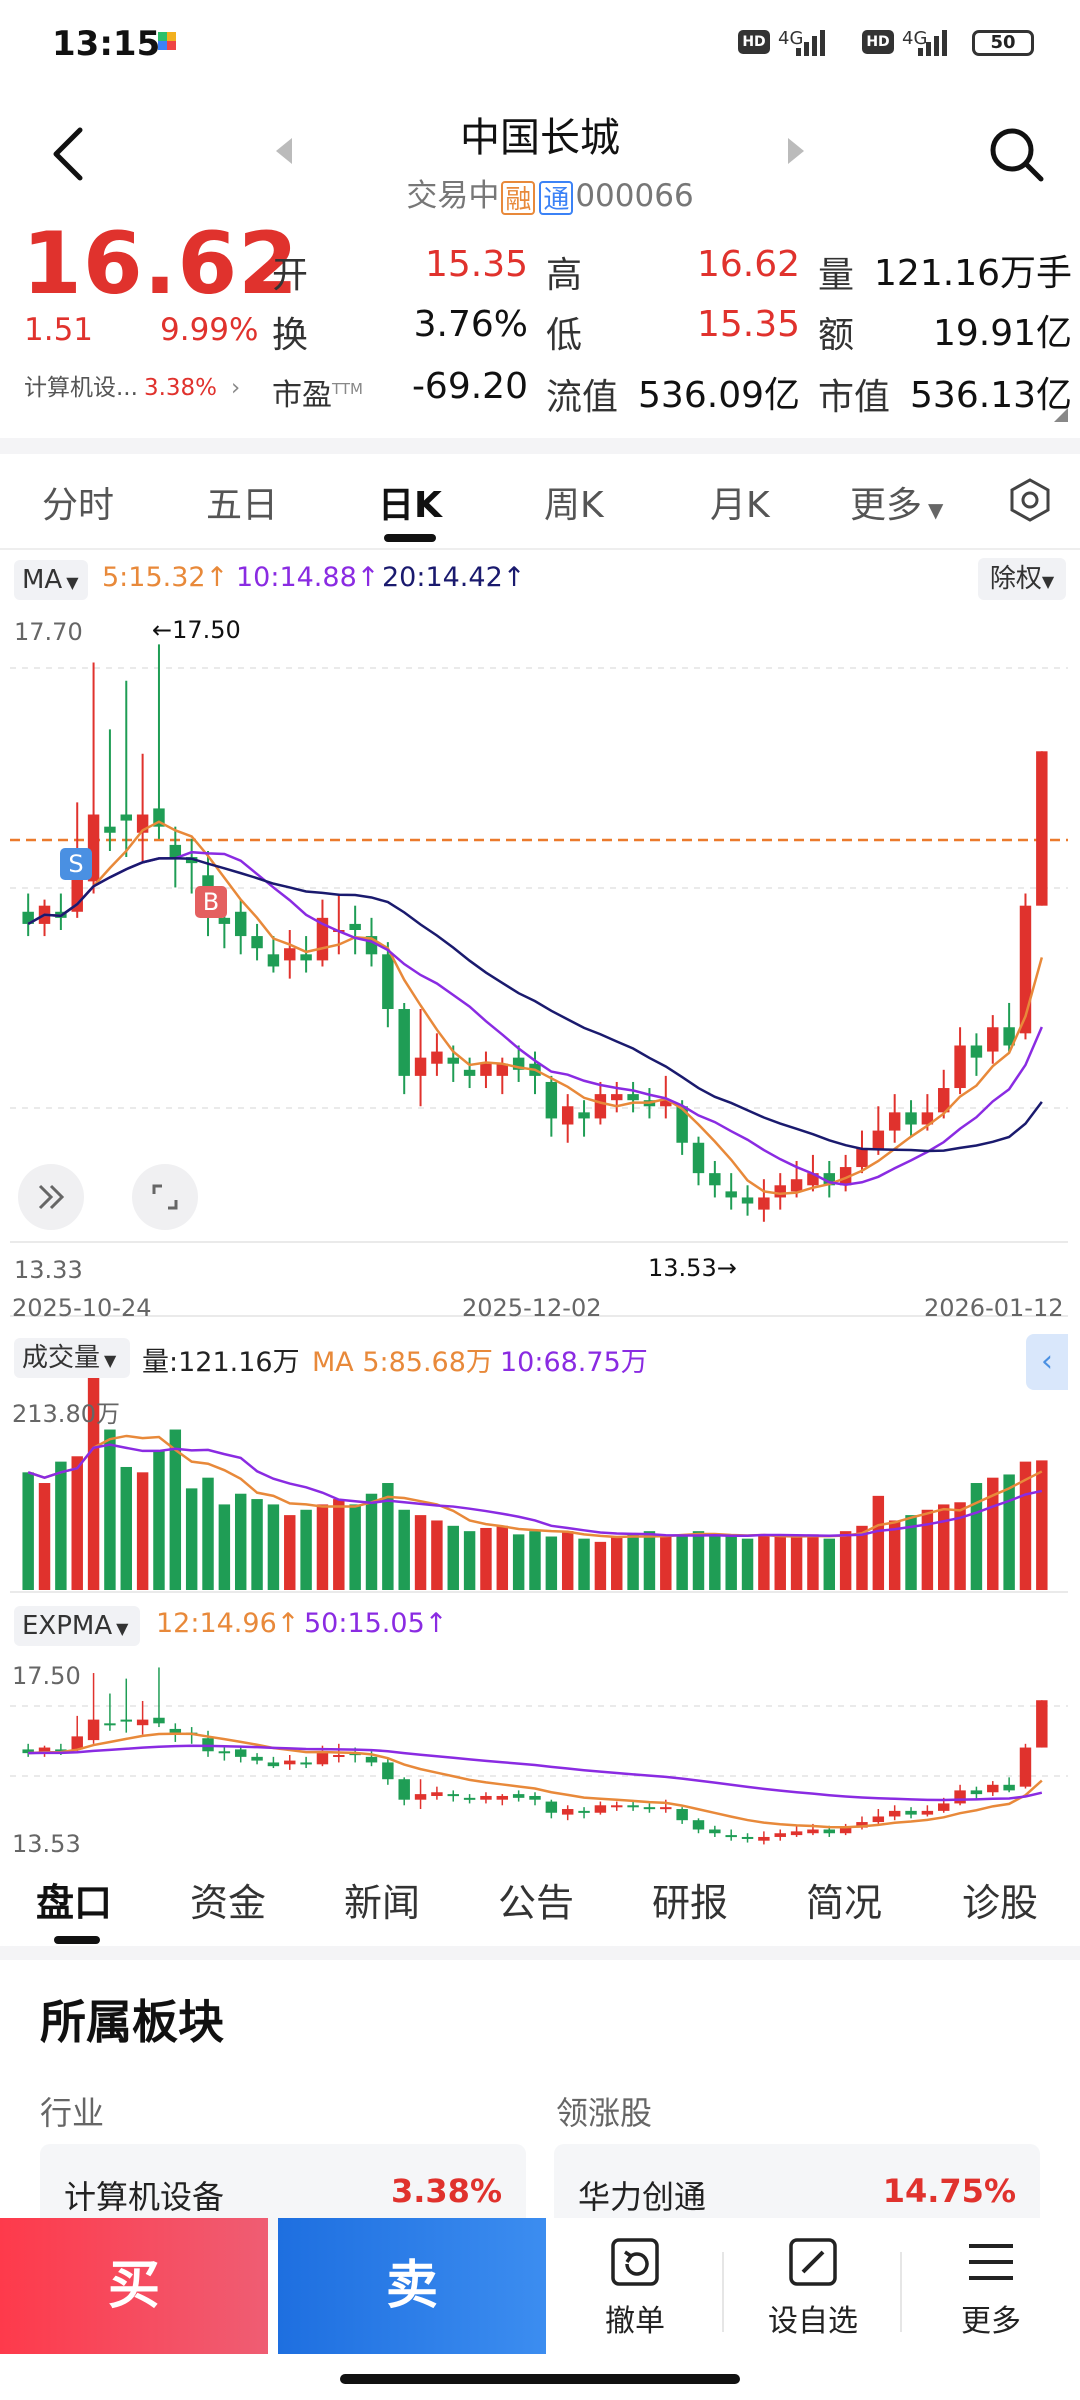 This screenshot has width=1080, height=2400. What do you see at coordinates (634, 196) in the screenshot?
I see `stock-code: 000066` at bounding box center [634, 196].